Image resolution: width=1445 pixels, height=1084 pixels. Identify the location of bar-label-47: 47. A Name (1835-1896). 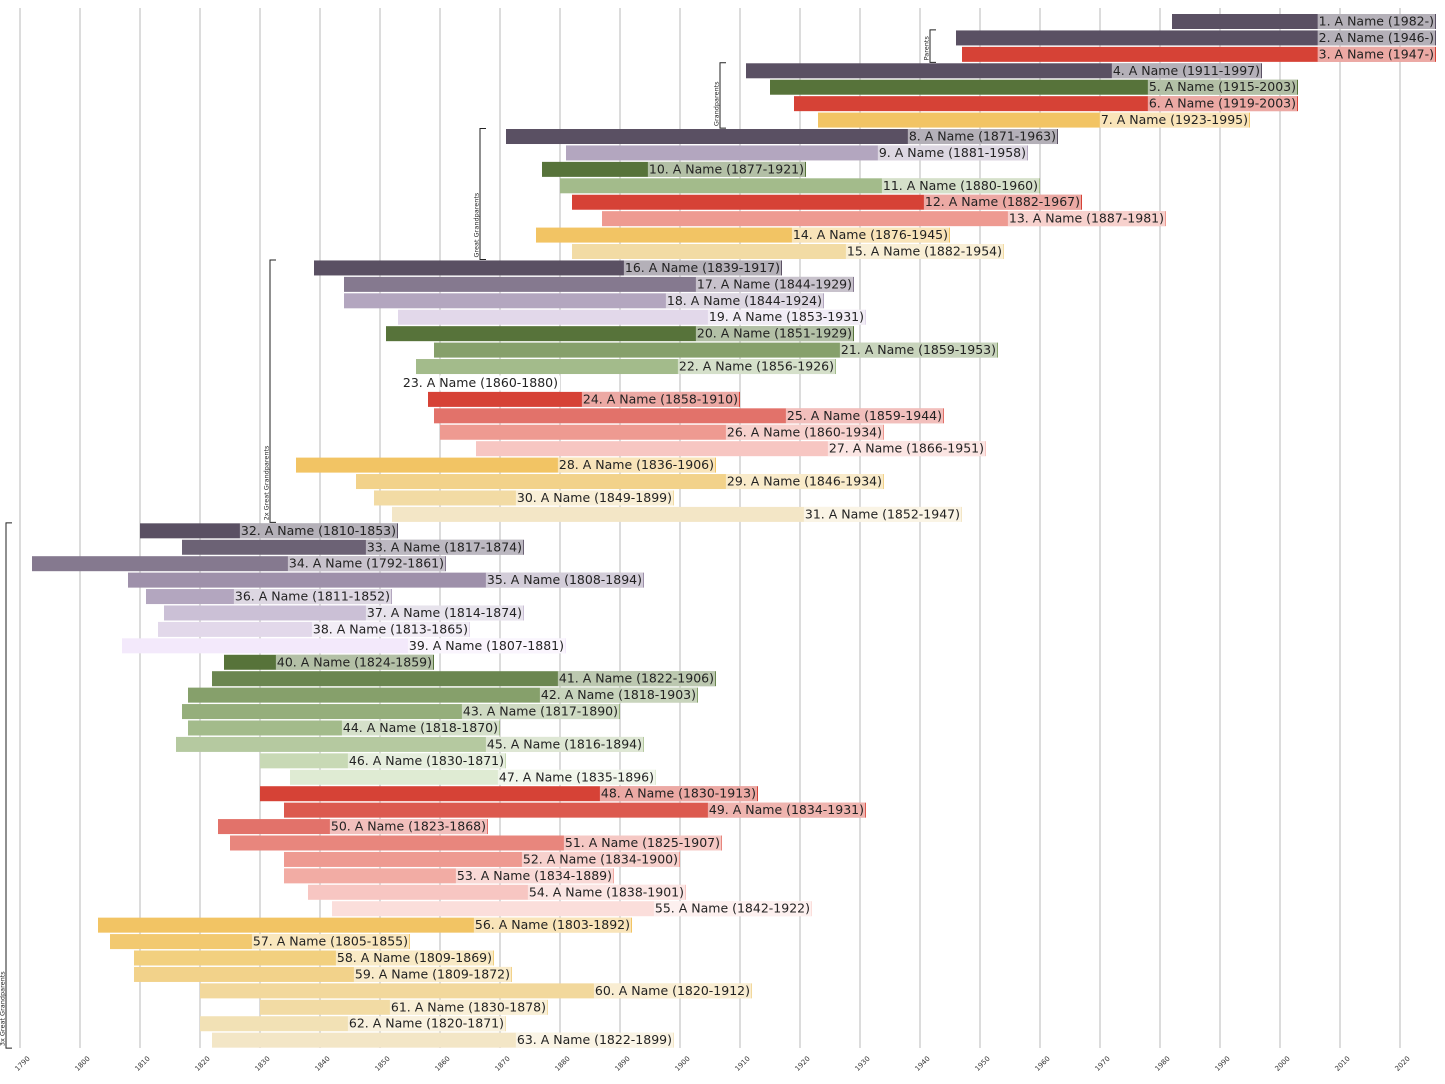
(576, 776).